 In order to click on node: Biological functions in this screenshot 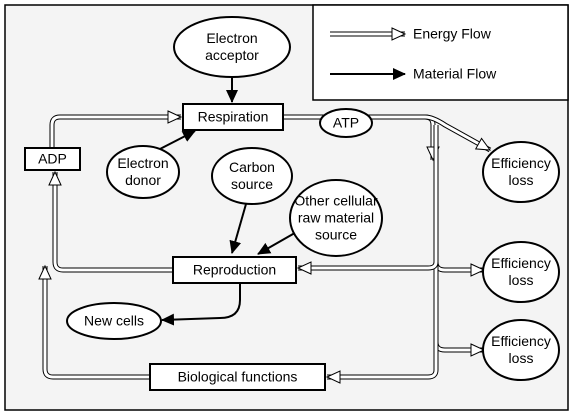, I will do `click(237, 377)`.